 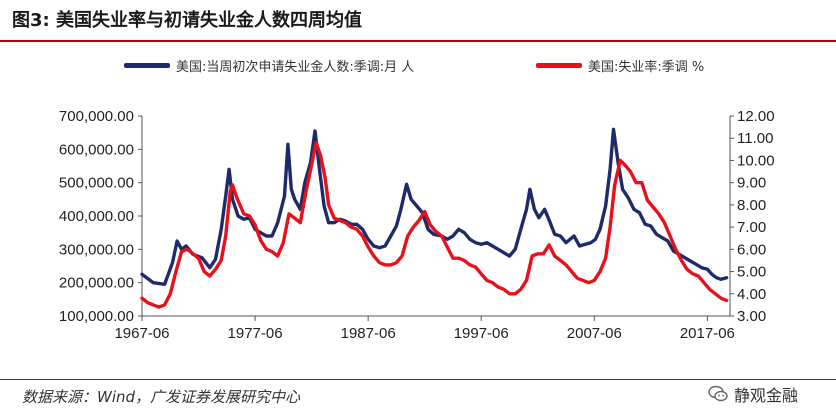 What do you see at coordinates (141, 333) in the screenshot?
I see `x-tick-label: 1967-06` at bounding box center [141, 333].